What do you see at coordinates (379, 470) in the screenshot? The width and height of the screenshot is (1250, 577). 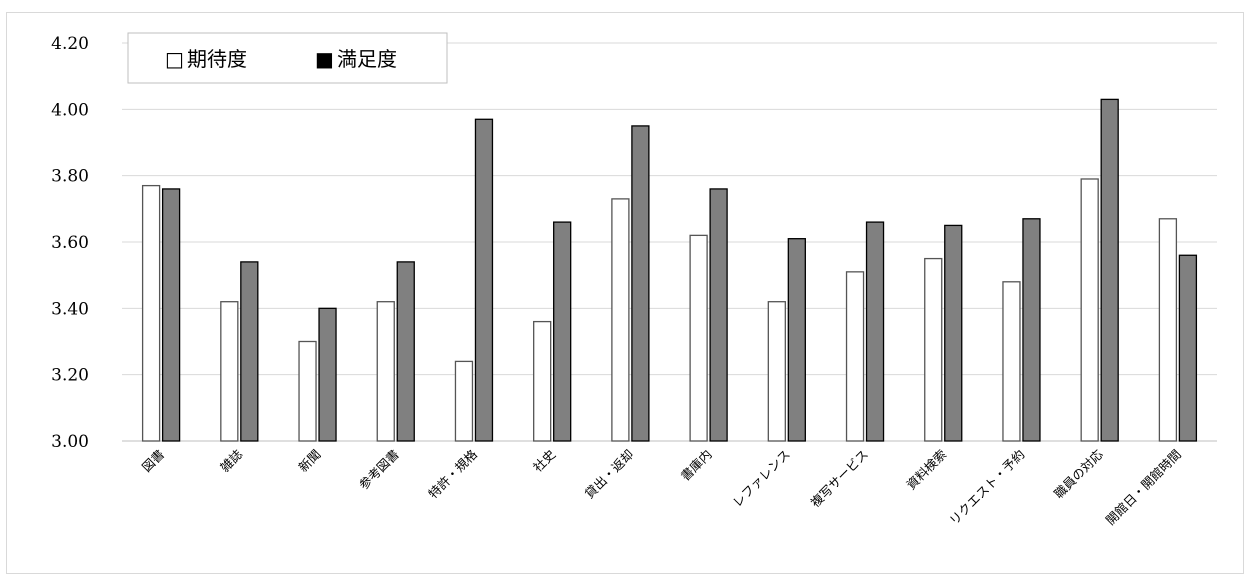 I see `x-category-label: 参考図書` at bounding box center [379, 470].